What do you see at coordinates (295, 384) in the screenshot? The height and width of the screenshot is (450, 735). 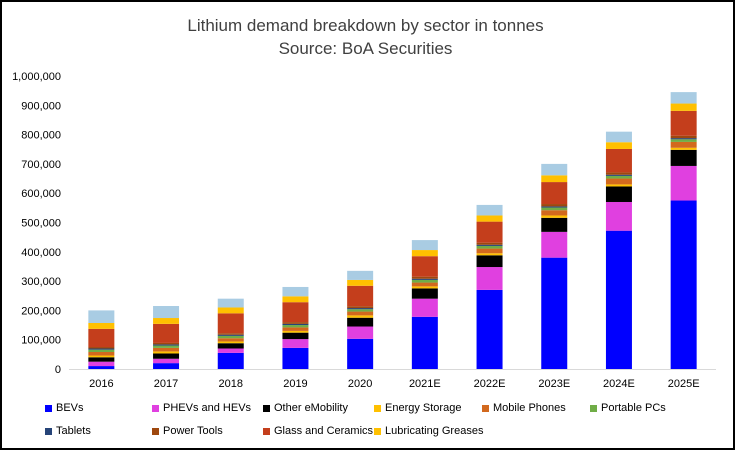 I see `x-tick-label: 2019` at bounding box center [295, 384].